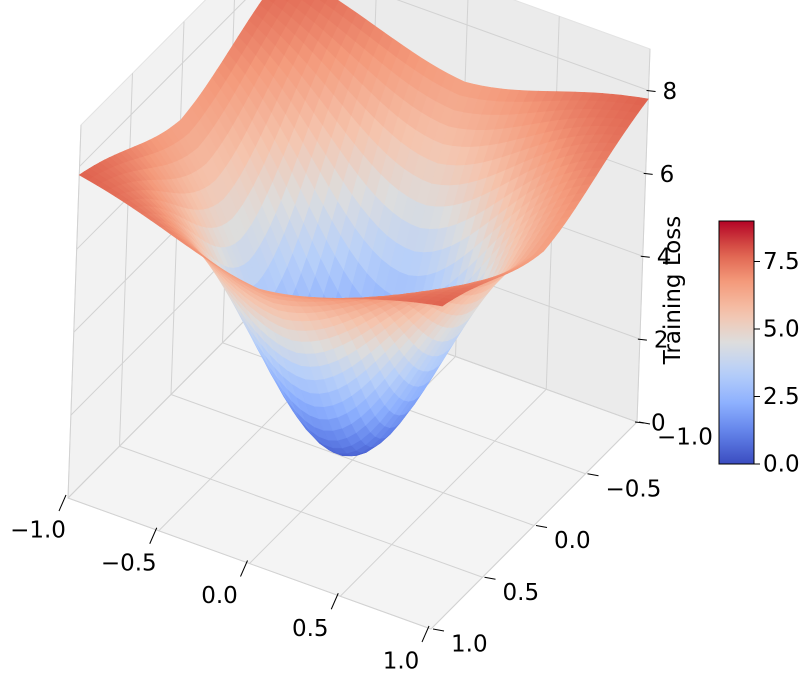 The image size is (807, 684). What do you see at coordinates (643, 235) in the screenshot?
I see `grid-line-x-back` at bounding box center [643, 235].